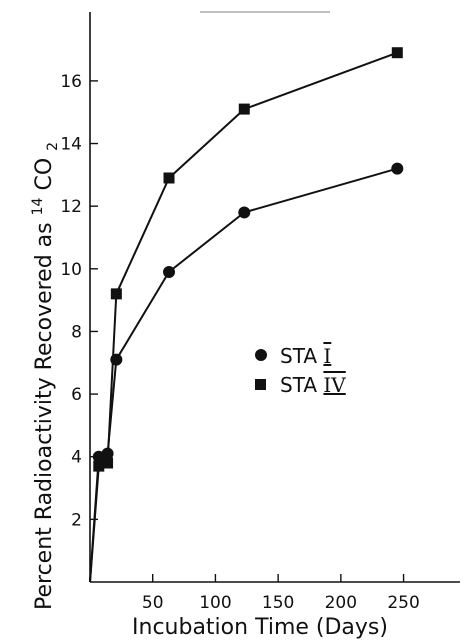 The image size is (470, 644). I want to click on y-axis-label-subscript: 2, so click(53, 146).